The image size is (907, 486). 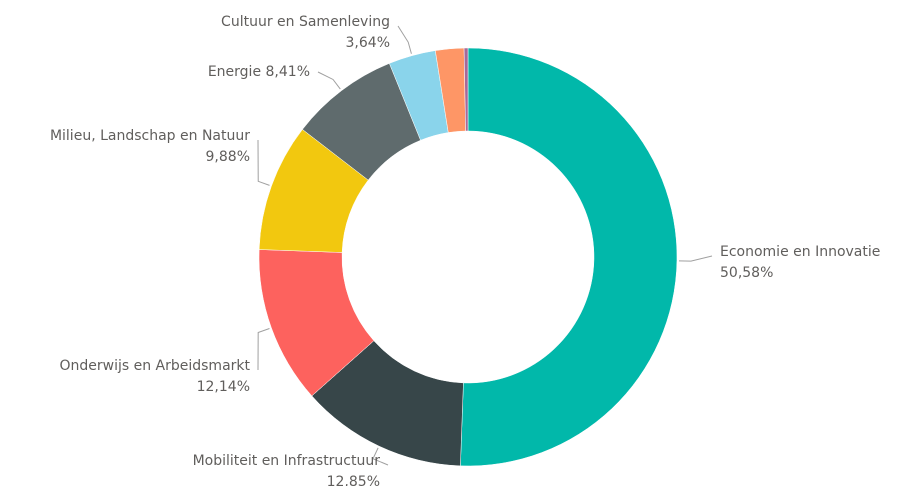 I want to click on value-label: 3,64%, so click(x=368, y=43).